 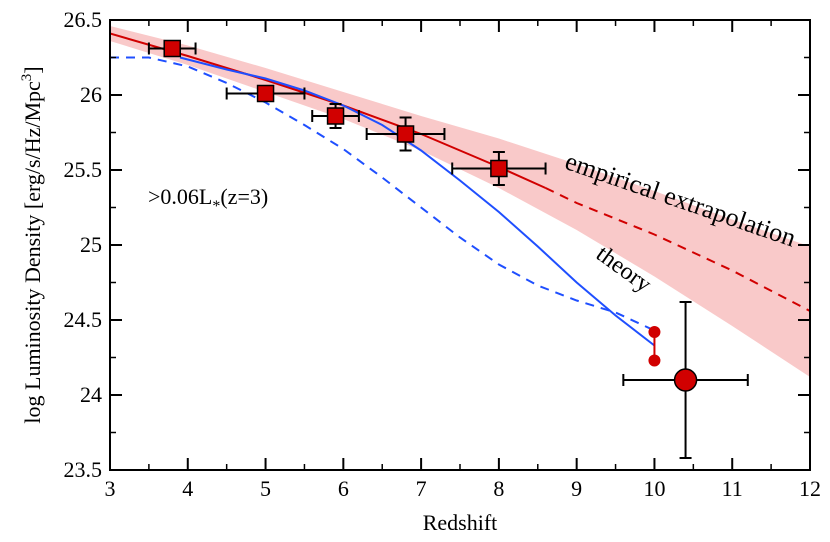 I want to click on y-tick-label: 23.5, so click(x=83, y=469).